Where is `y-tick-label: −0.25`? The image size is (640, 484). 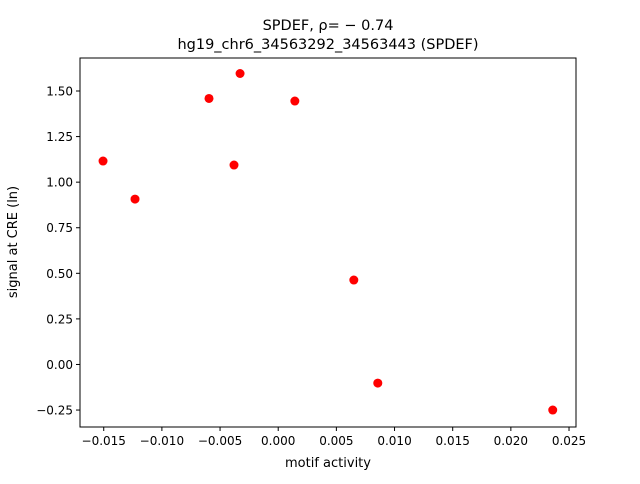
y-tick-label: −0.25 is located at coordinates (54, 411).